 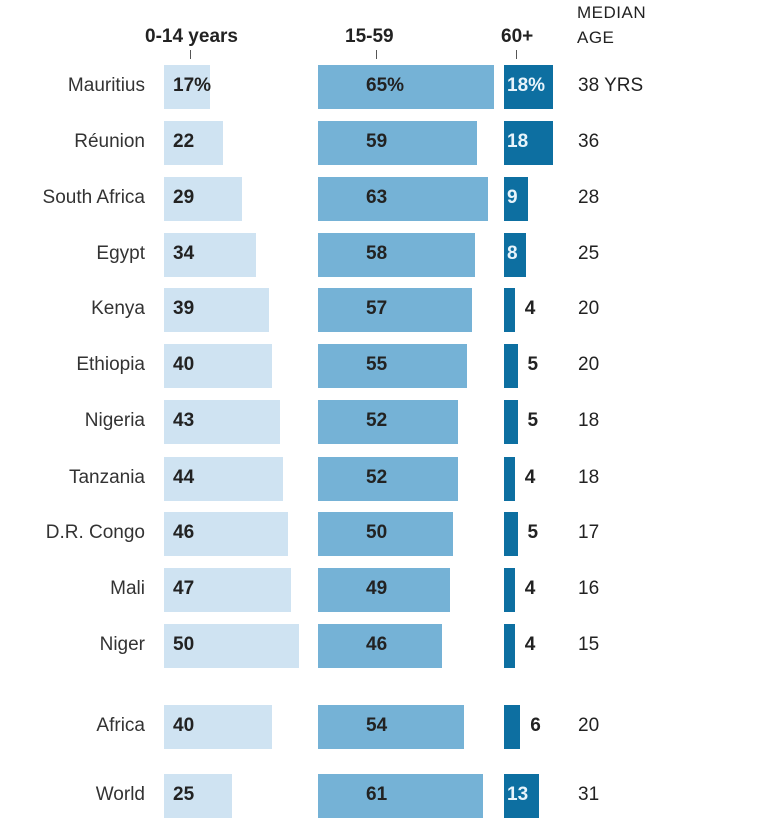 I want to click on value-label: 50, so click(x=184, y=644).